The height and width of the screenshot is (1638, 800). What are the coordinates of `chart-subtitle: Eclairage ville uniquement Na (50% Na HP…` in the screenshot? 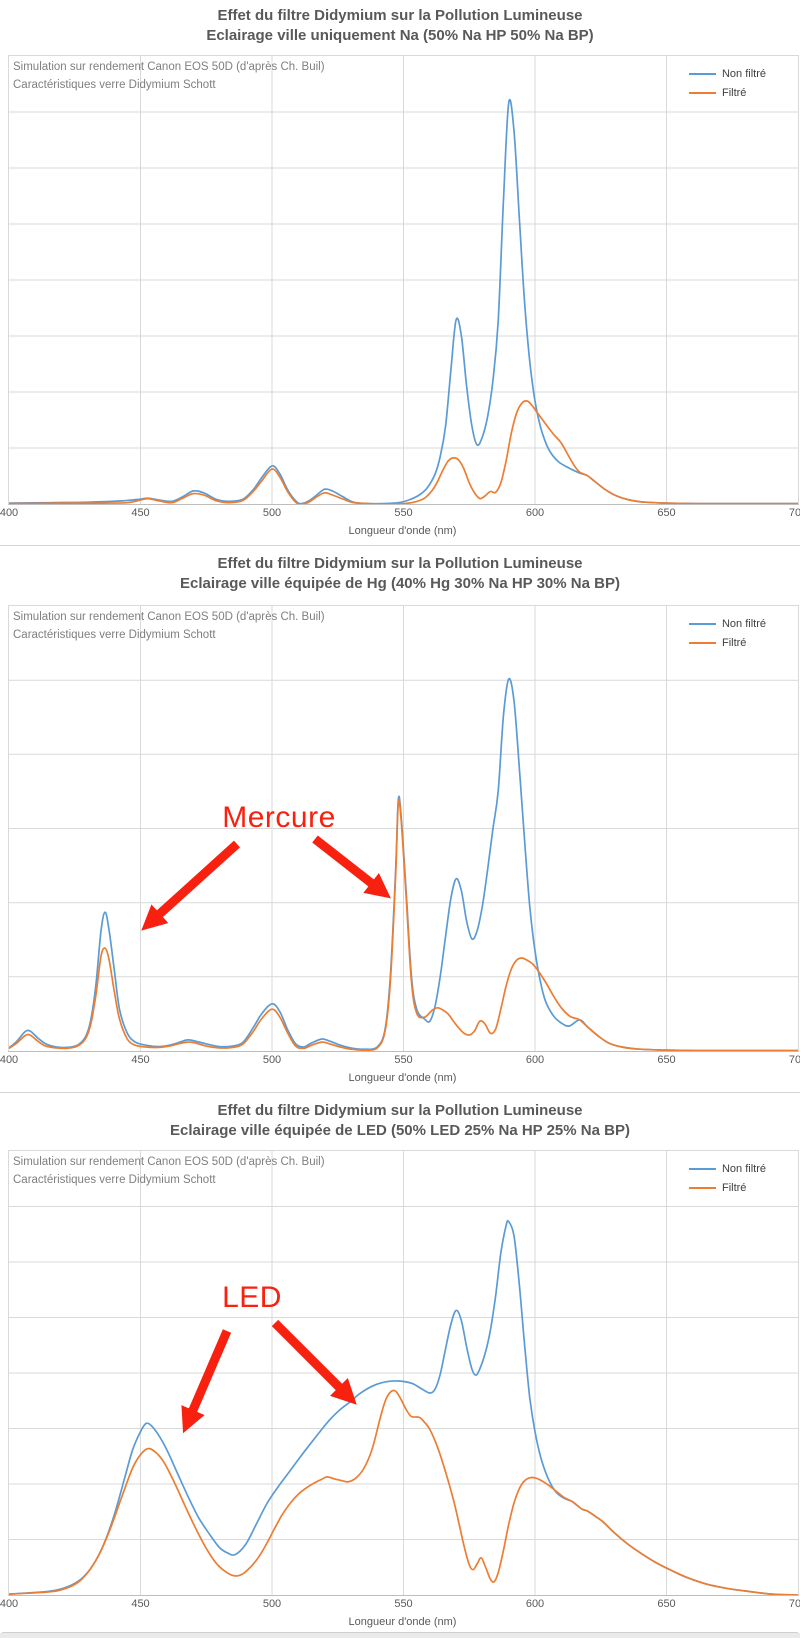 It's located at (400, 35).